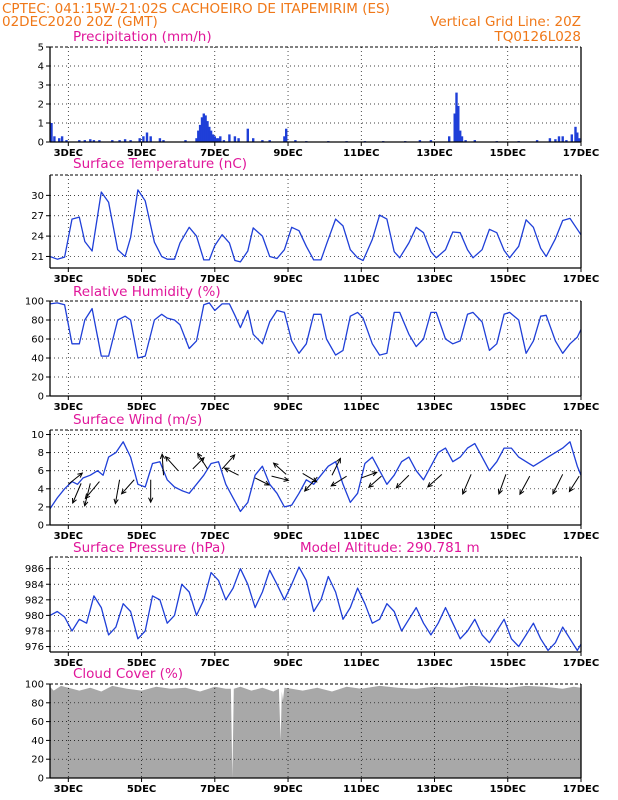  Describe the element at coordinates (160, 164) in the screenshot. I see `temperature-title: Surface Temperature (nC)` at that location.